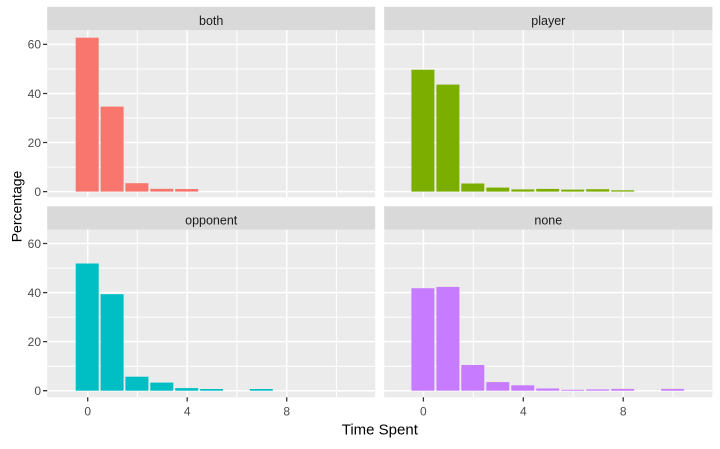 This screenshot has width=720, height=449. What do you see at coordinates (211, 21) in the screenshot?
I see `svg-text: both` at bounding box center [211, 21].